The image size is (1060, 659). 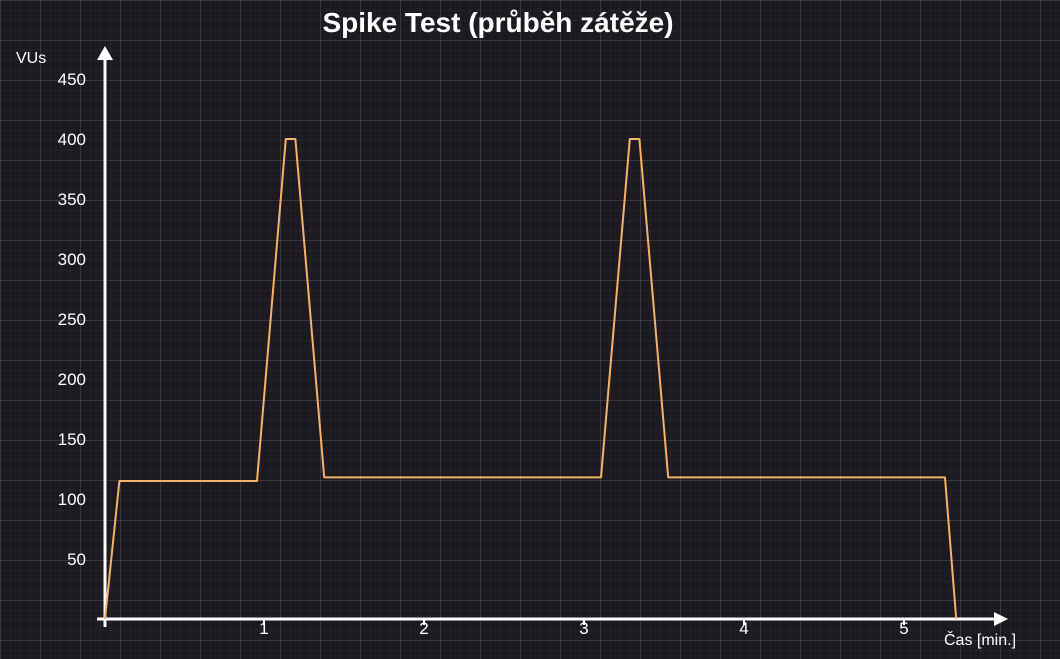 What do you see at coordinates (980, 639) in the screenshot?
I see `x-axis-label: Čas [min.]` at bounding box center [980, 639].